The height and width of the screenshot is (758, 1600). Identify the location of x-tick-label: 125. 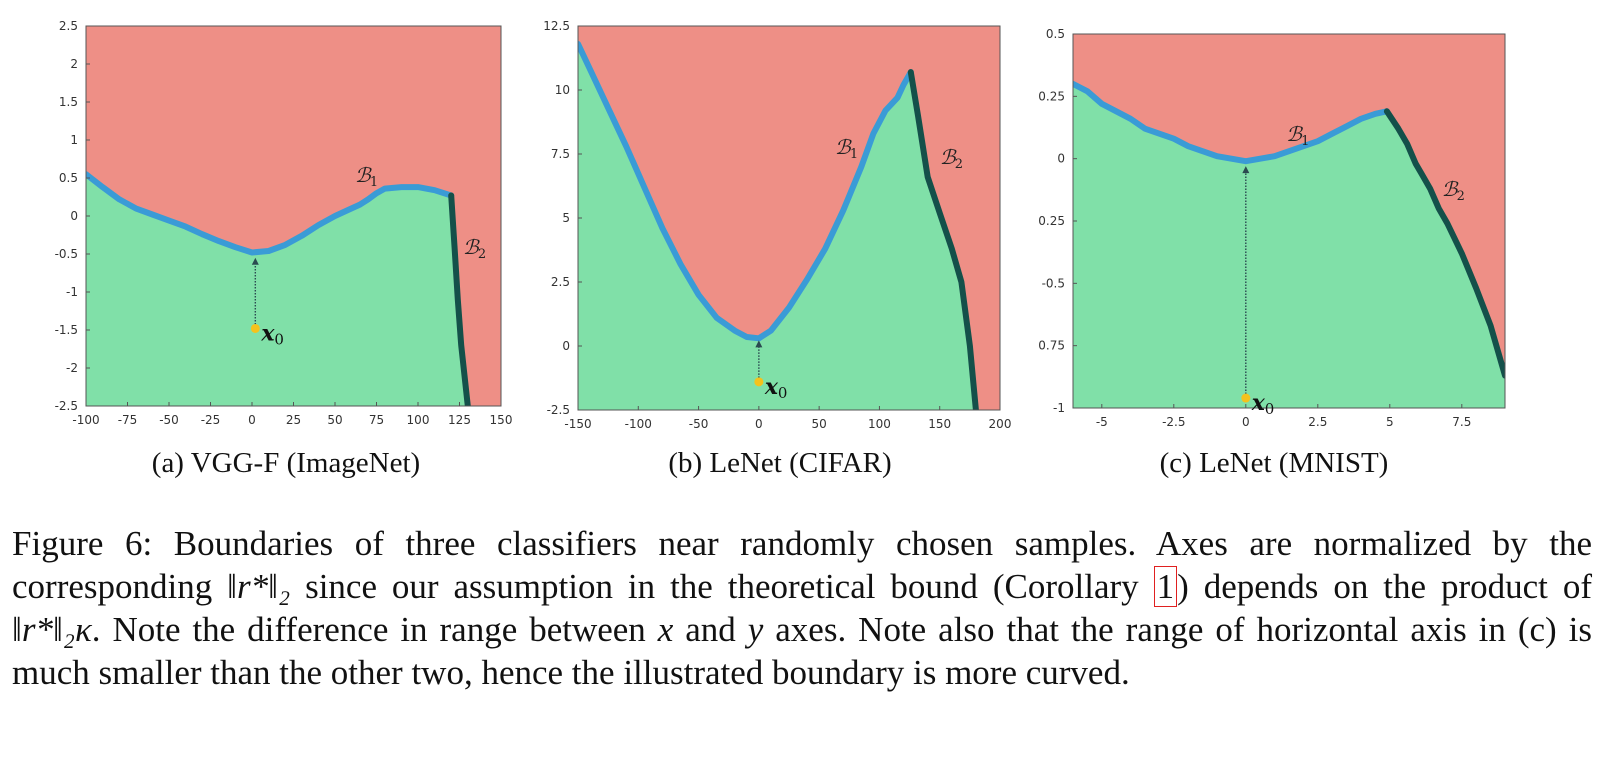
(459, 420).